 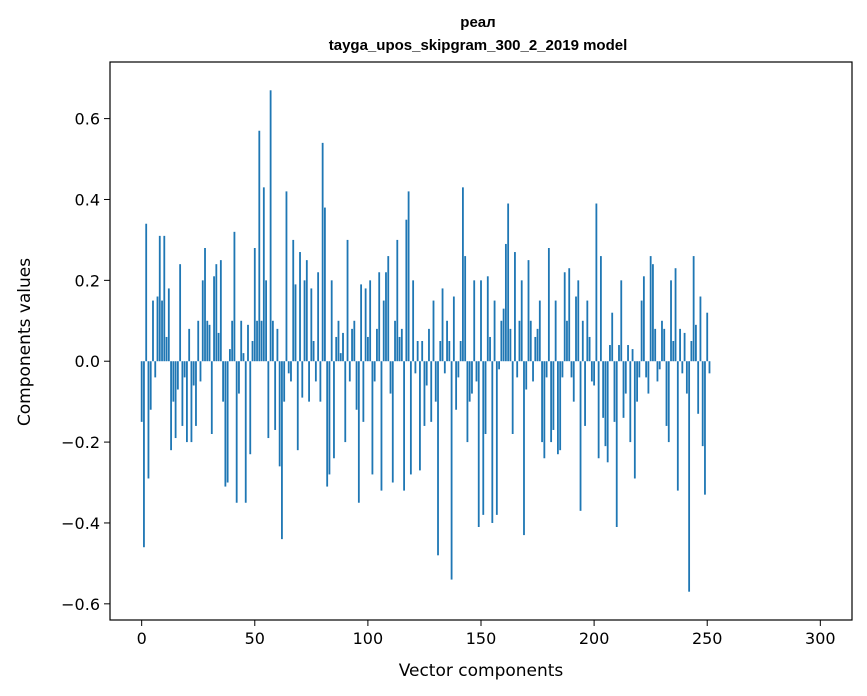 What do you see at coordinates (255, 638) in the screenshot?
I see `x-tick-label: 50` at bounding box center [255, 638].